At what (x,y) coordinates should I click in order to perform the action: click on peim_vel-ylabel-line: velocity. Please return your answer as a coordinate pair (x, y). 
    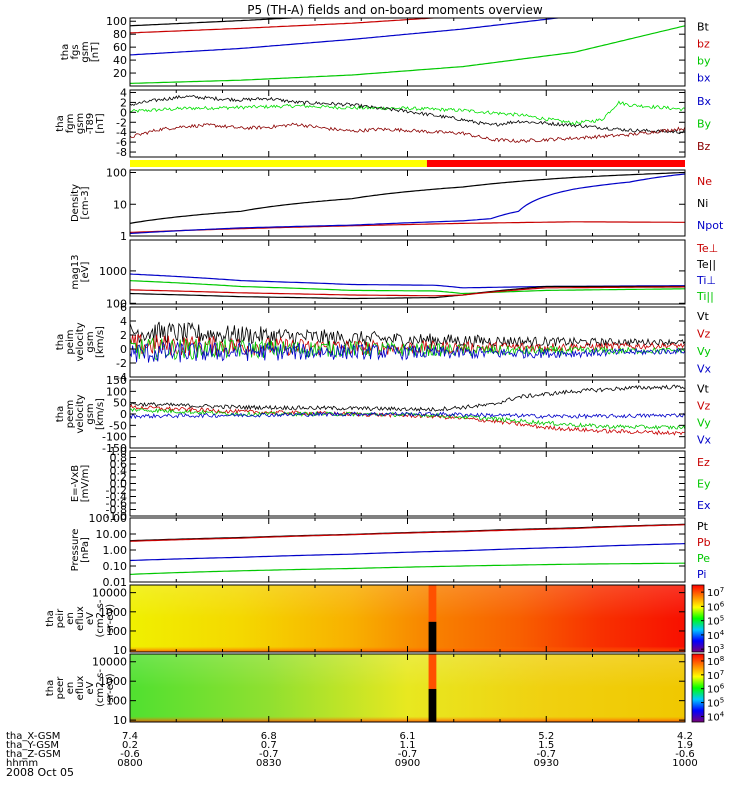
    Looking at the image, I should click on (80, 341).